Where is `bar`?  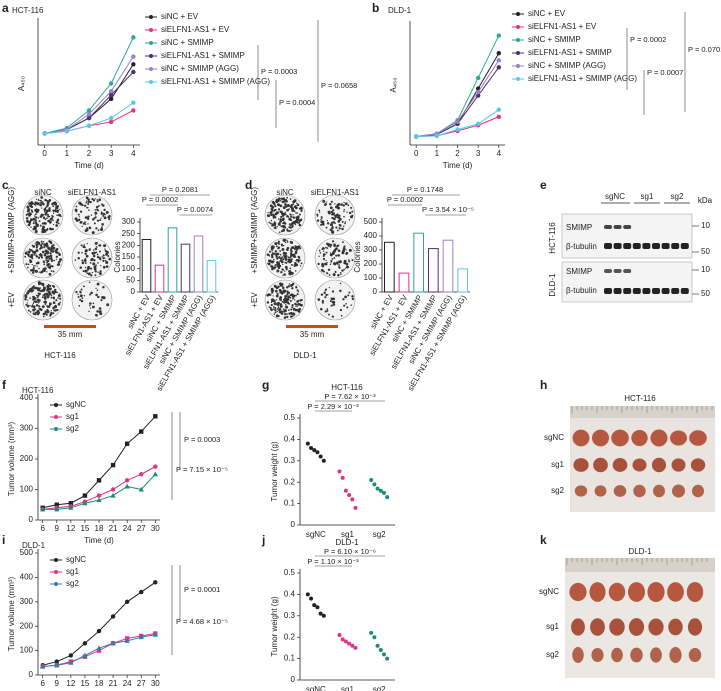
bar is located at coordinates (198, 264).